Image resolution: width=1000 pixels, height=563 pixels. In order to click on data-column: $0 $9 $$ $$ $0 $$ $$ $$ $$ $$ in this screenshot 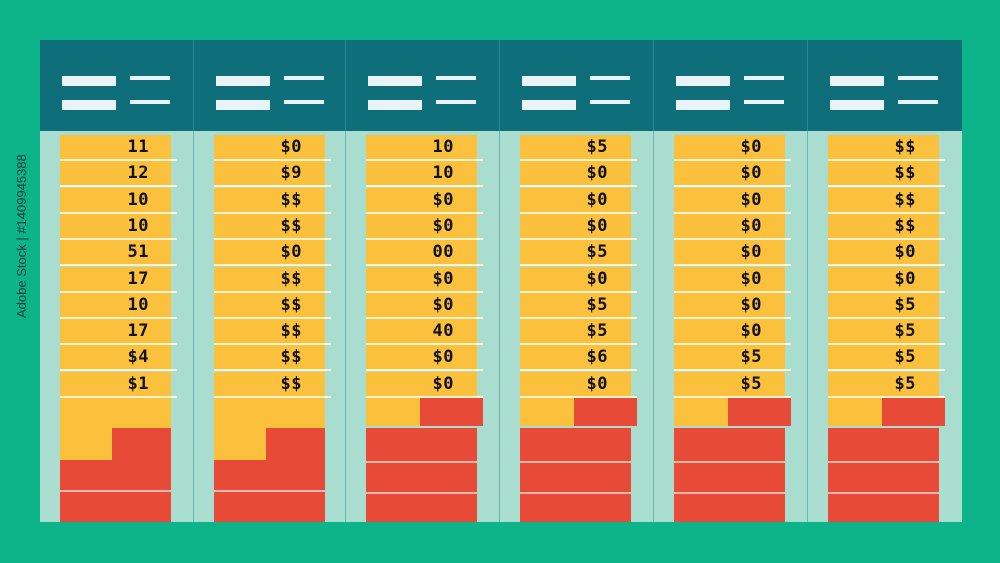, I will do `click(269, 326)`.